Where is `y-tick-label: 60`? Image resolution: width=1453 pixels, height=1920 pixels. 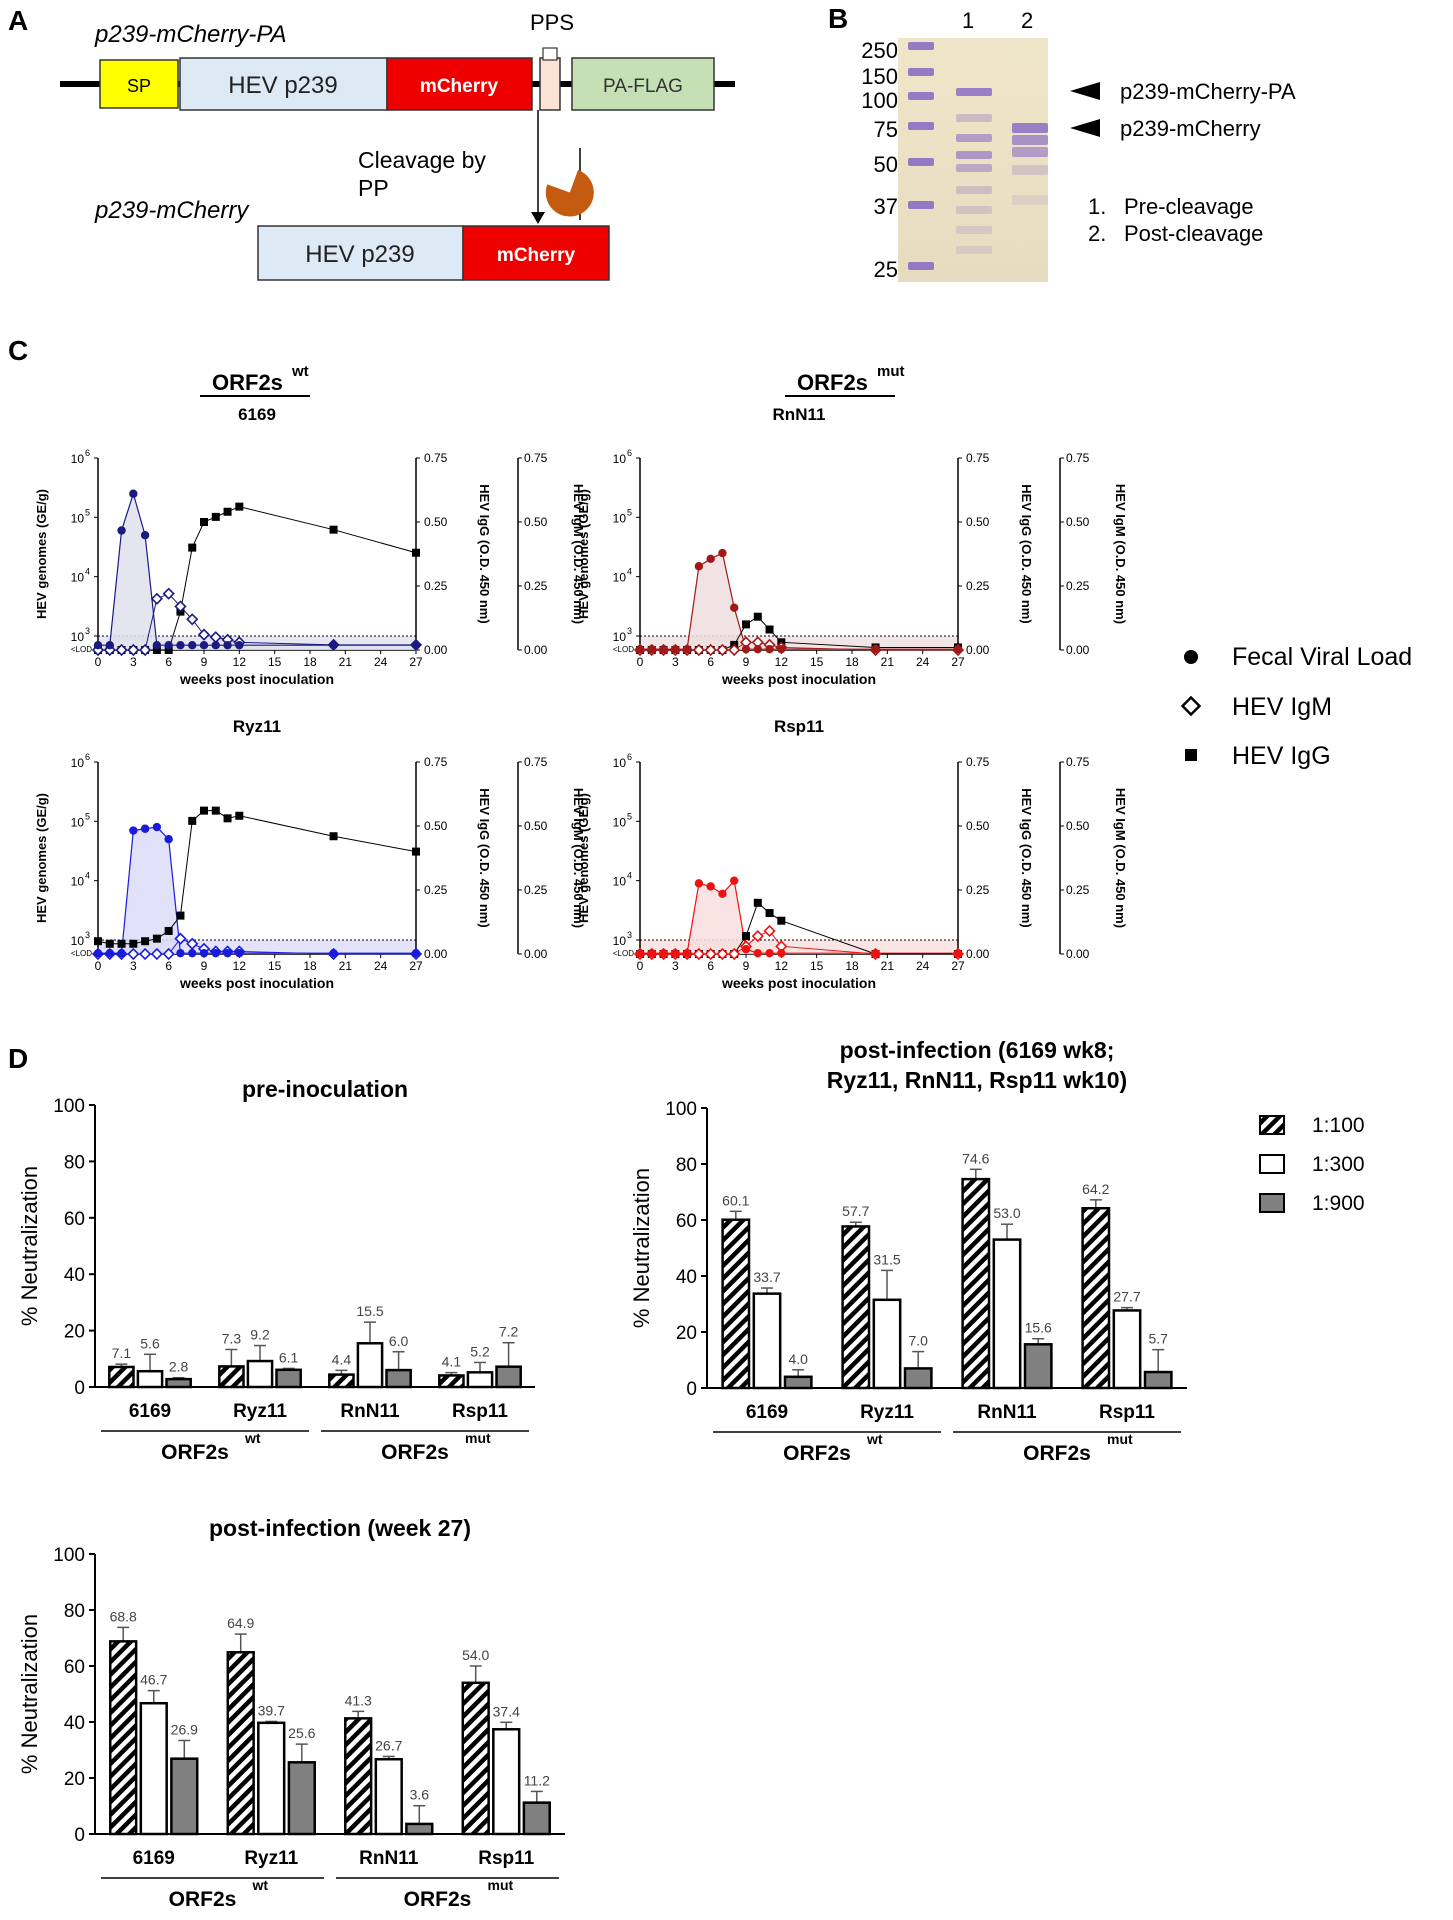
y-tick-label: 60 is located at coordinates (686, 1221).